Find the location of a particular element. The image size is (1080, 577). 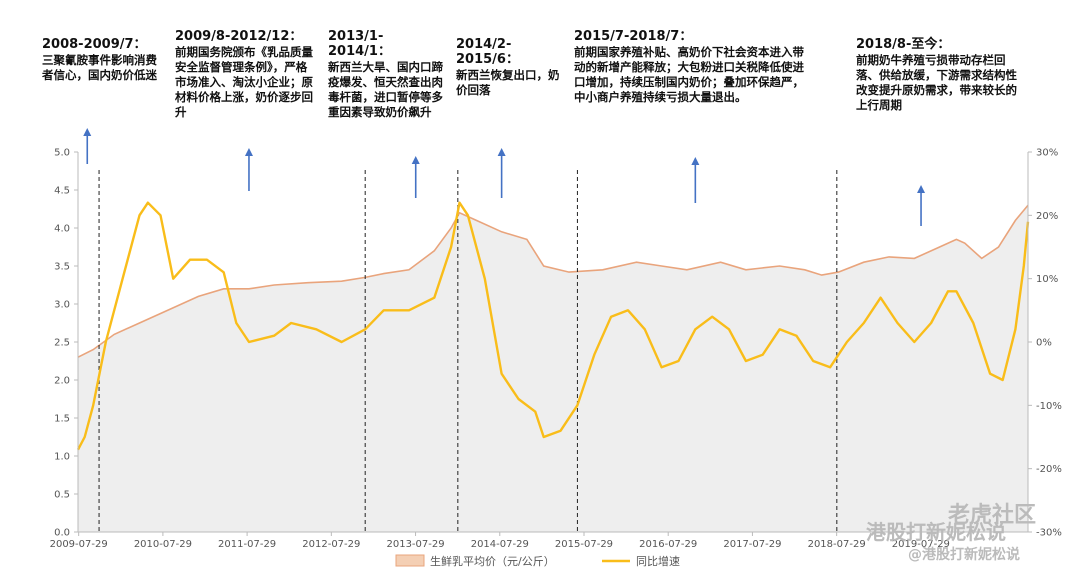

x-tick-label: 2016-07-29 is located at coordinates (668, 544).